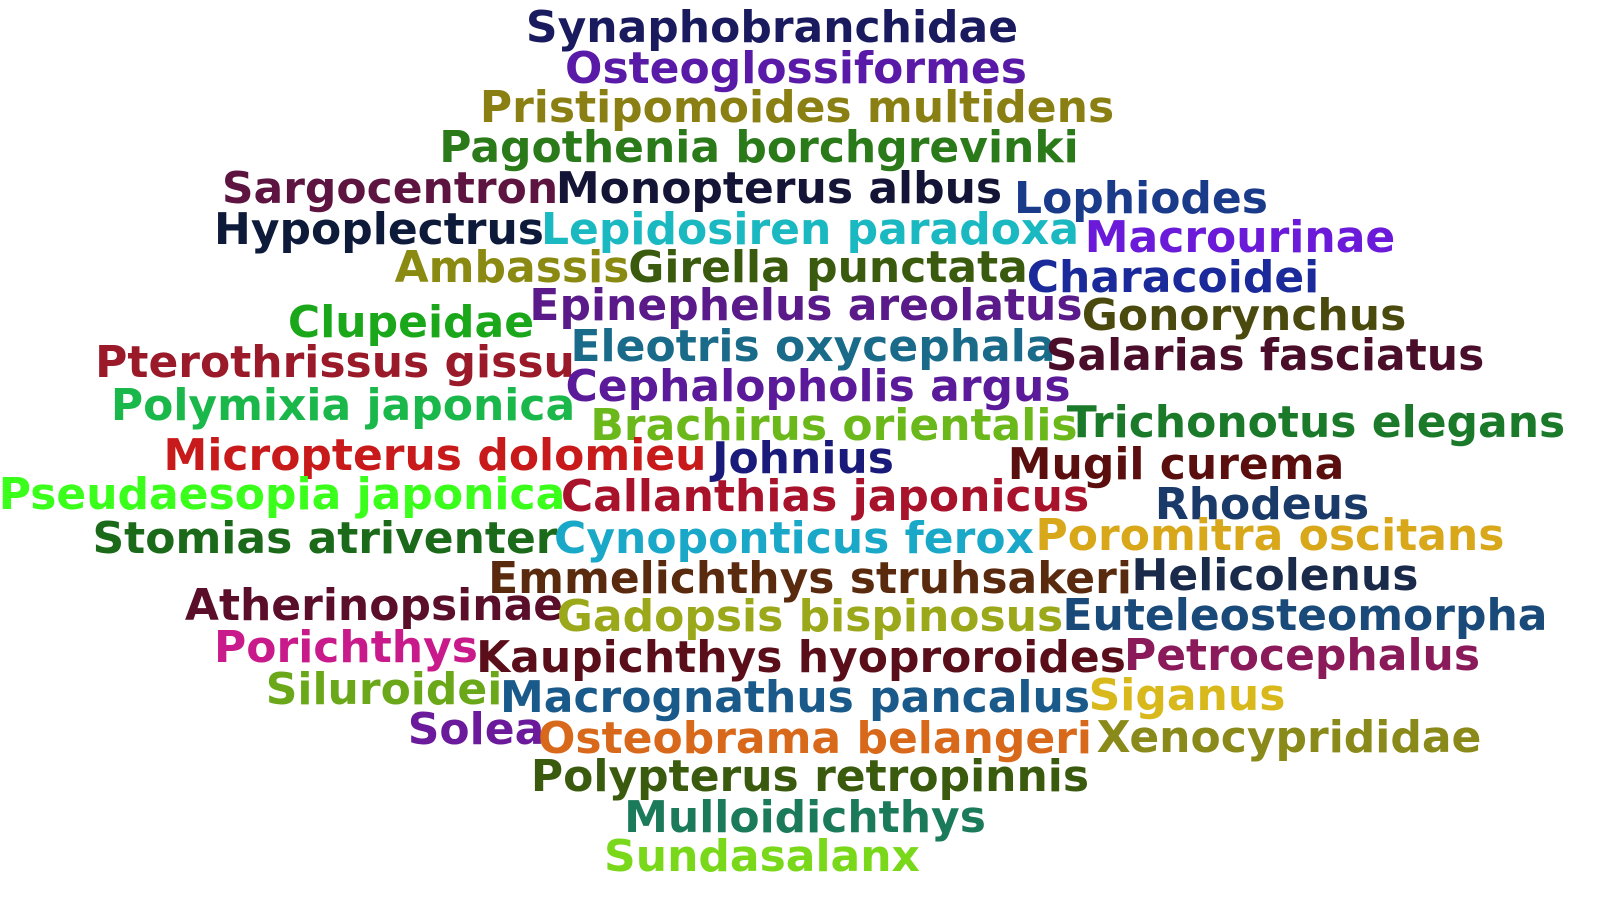 The image size is (1600, 900). I want to click on word: Eleotris oxycephala, so click(813, 346).